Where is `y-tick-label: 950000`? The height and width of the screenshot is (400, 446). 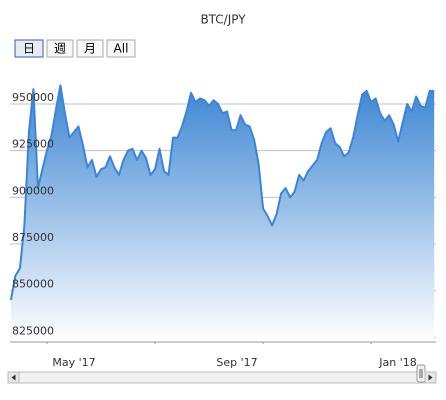 y-tick-label: 950000 is located at coordinates (33, 97).